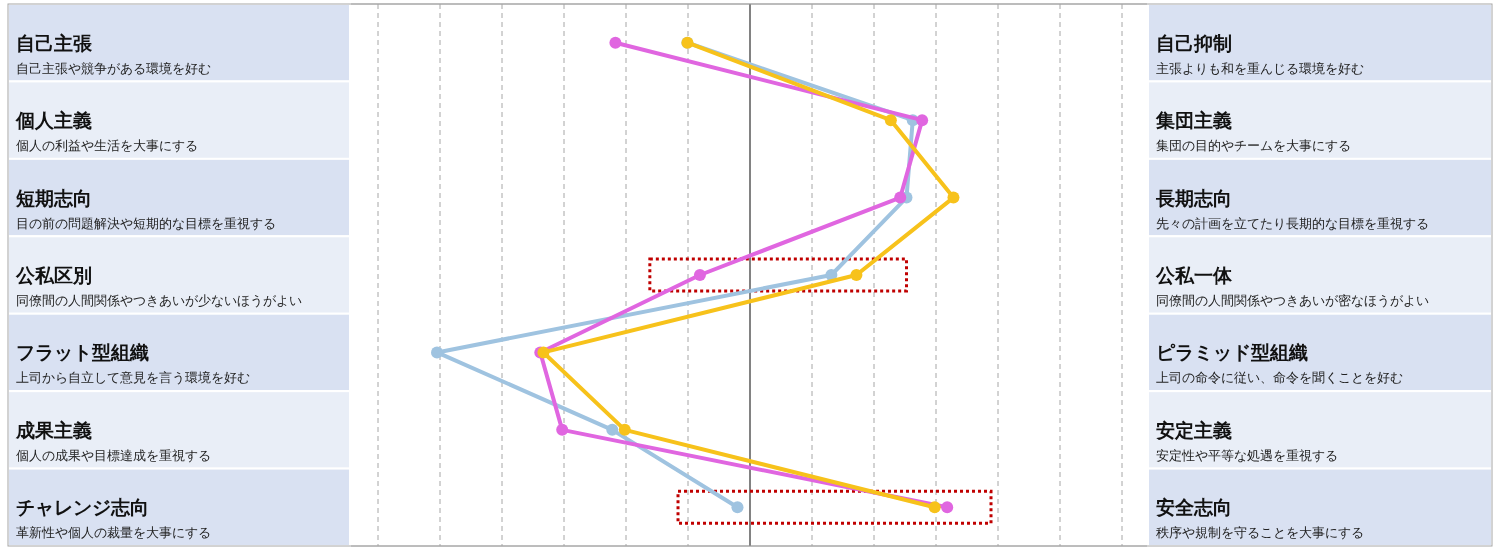  Describe the element at coordinates (53, 275) in the screenshot. I see `y-tick-label: 公私区別` at that location.